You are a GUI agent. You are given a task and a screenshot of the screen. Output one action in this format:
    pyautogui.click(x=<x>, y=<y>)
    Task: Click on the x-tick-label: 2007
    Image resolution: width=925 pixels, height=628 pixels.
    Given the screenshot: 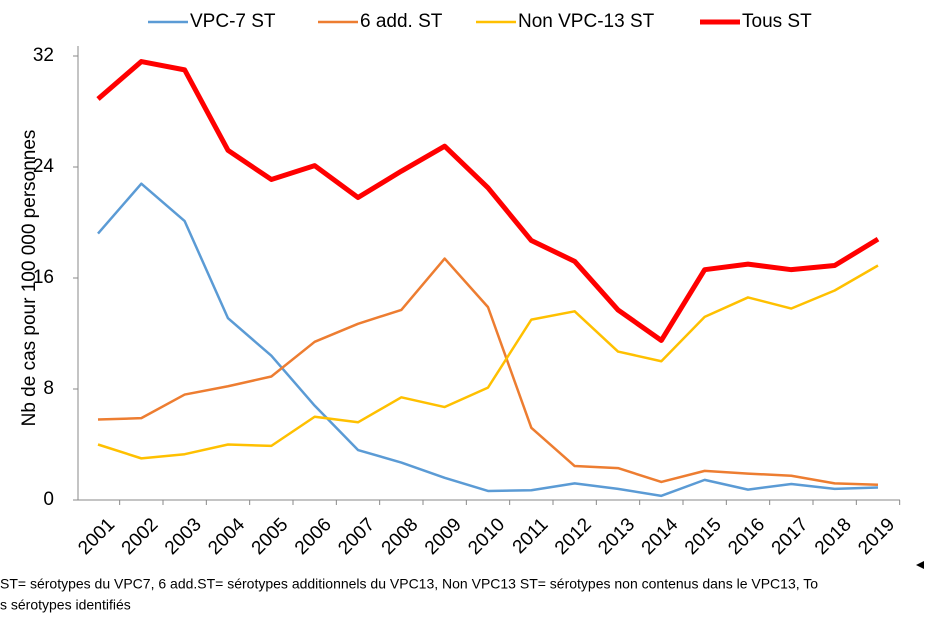 What is the action you would take?
    pyautogui.click(x=356, y=536)
    